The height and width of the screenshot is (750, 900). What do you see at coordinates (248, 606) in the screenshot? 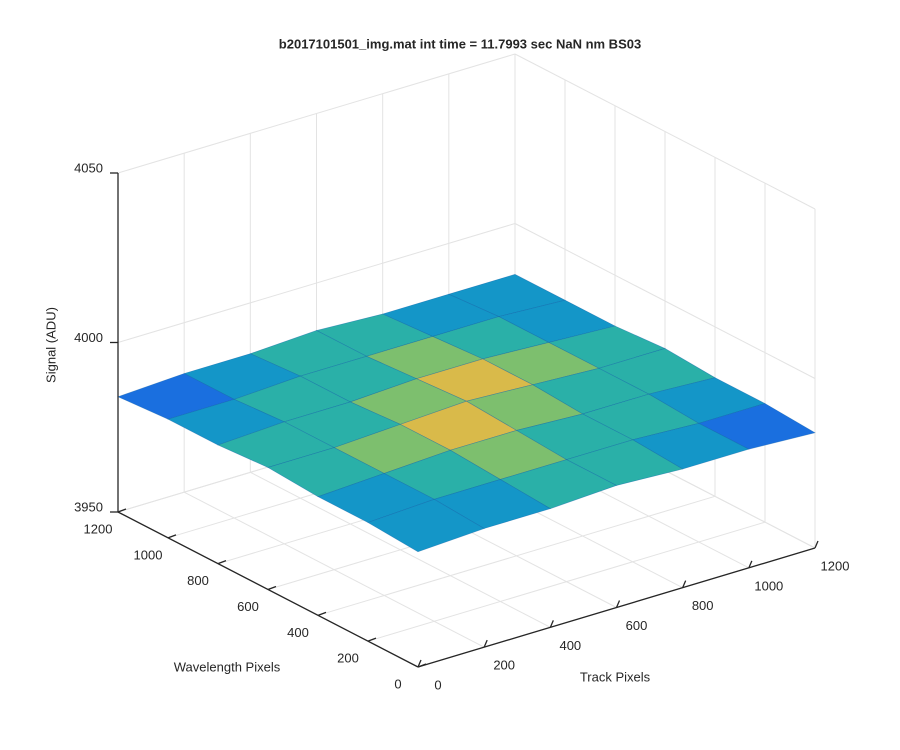
I see `y-tick-label: 600` at bounding box center [248, 606].